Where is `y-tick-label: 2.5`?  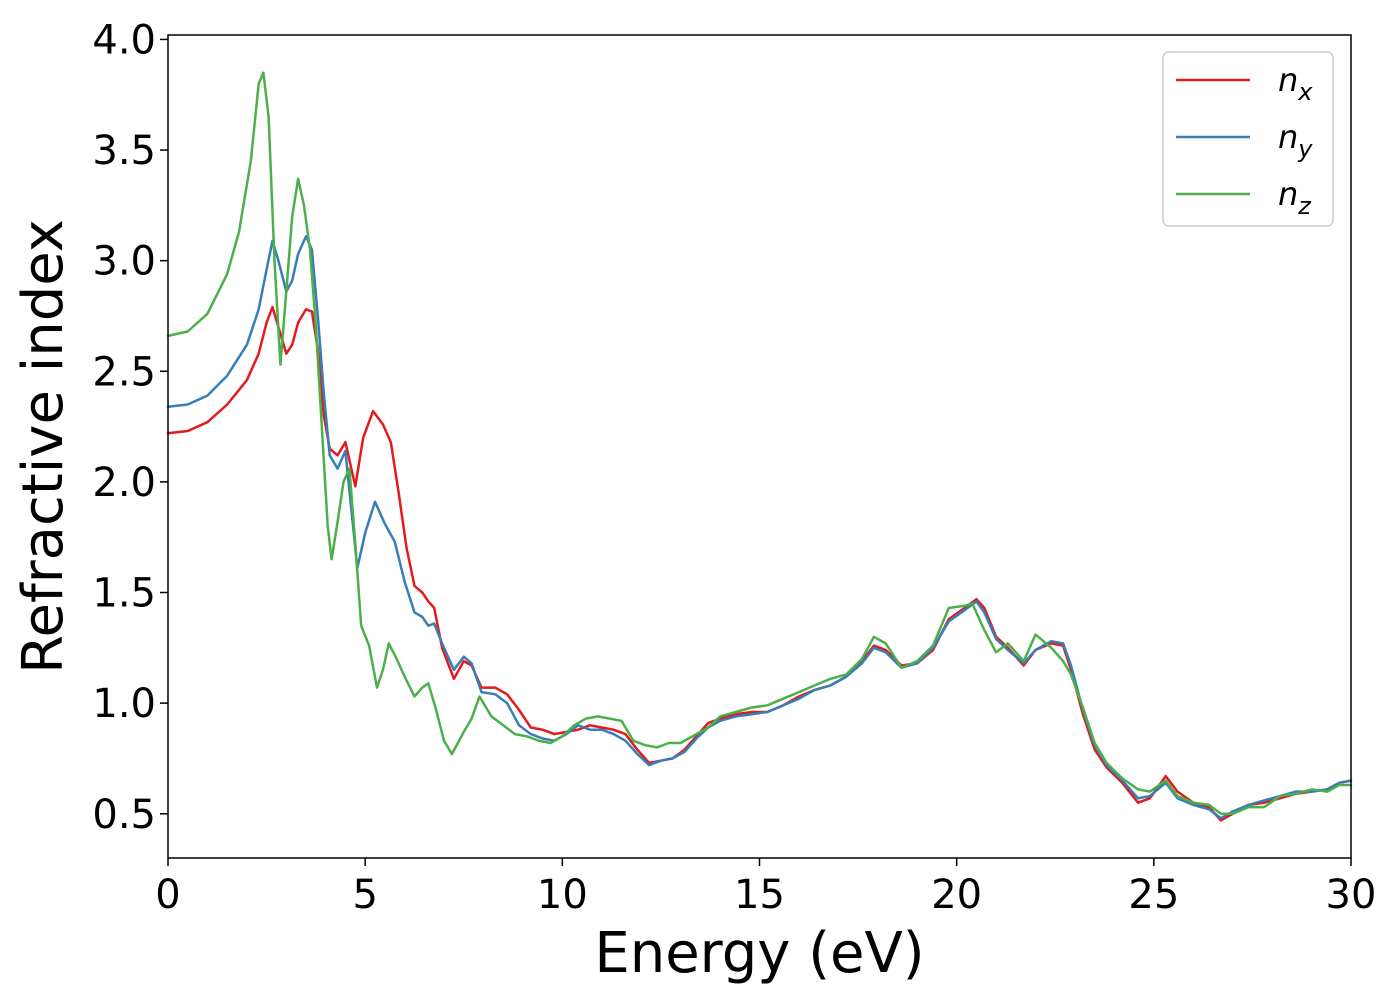 y-tick-label: 2.5 is located at coordinates (124, 372).